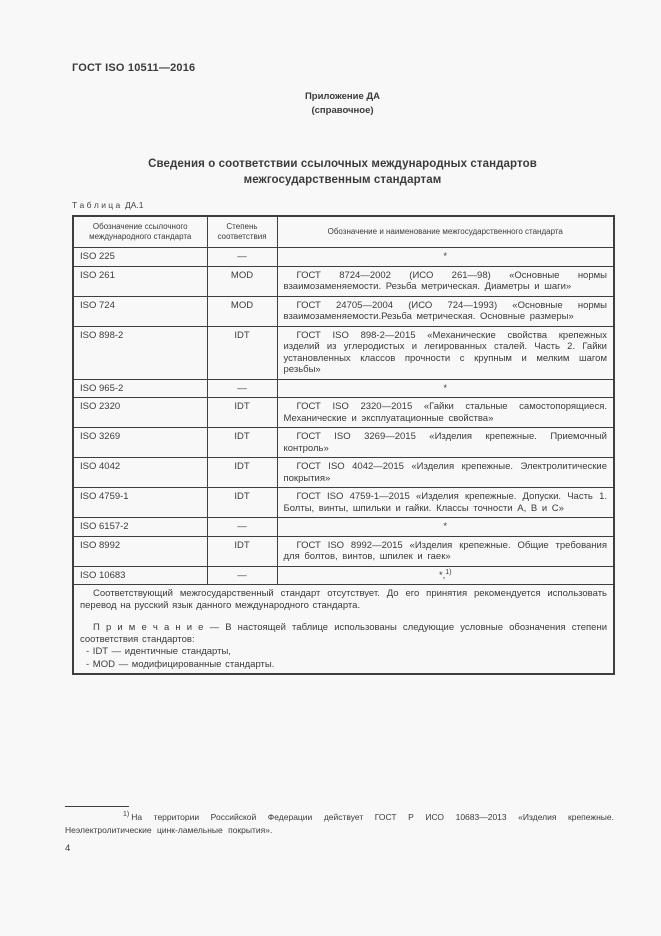 This screenshot has height=936, width=661. I want to click on cell-standard: ISO 2320, so click(140, 412).